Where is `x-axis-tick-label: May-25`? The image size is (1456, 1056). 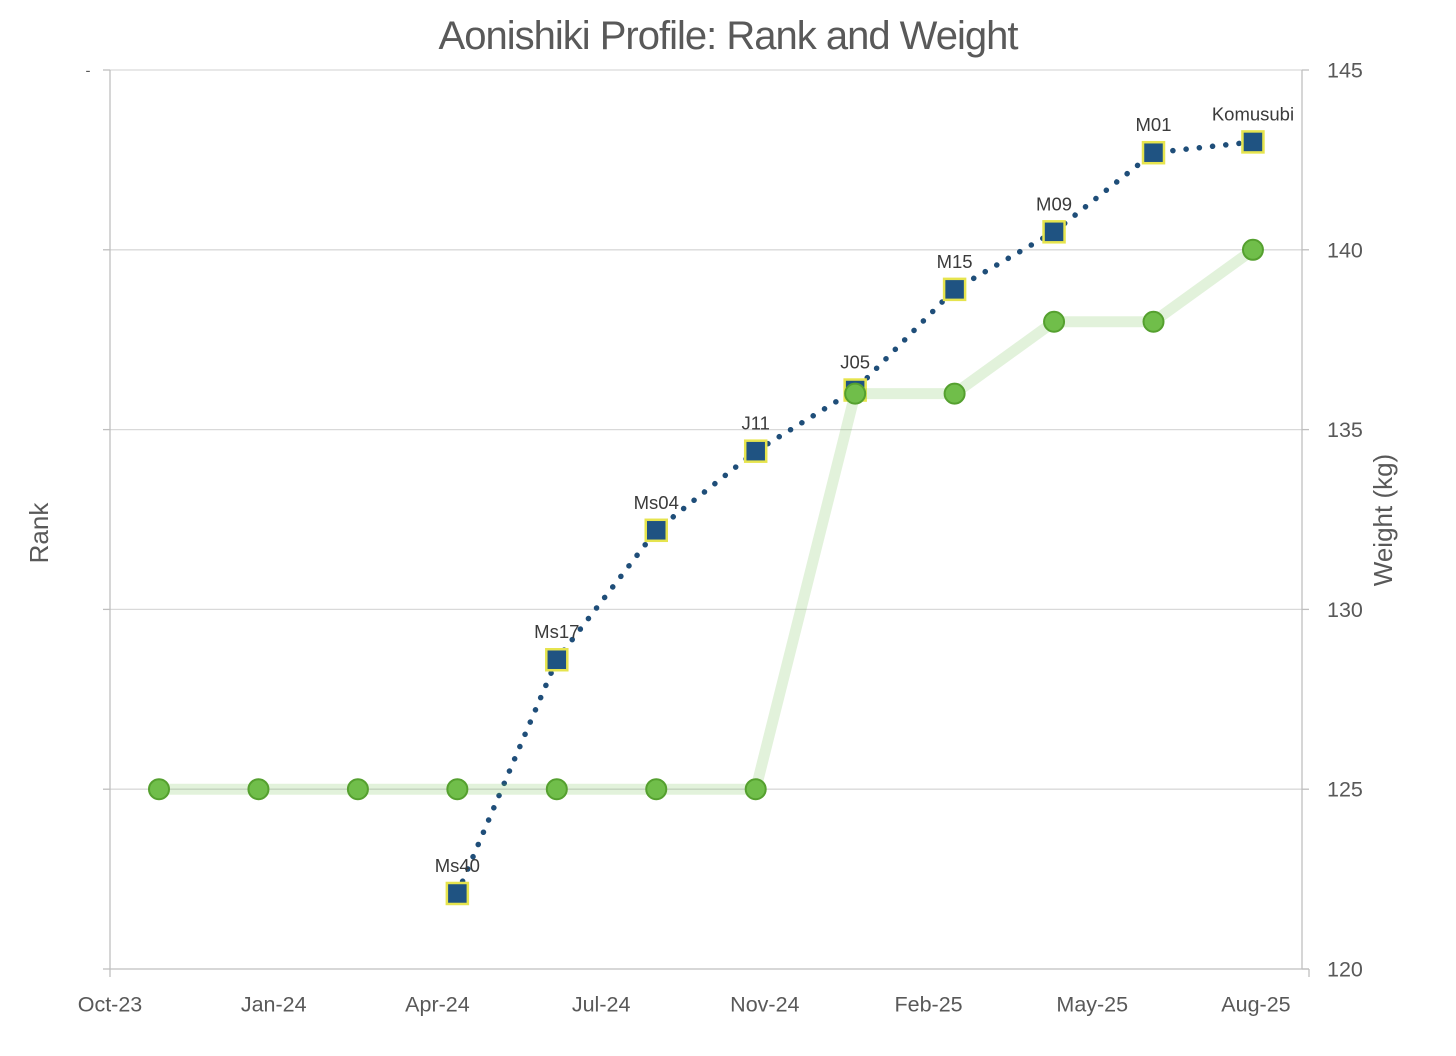 x-axis-tick-label: May-25 is located at coordinates (1092, 1005).